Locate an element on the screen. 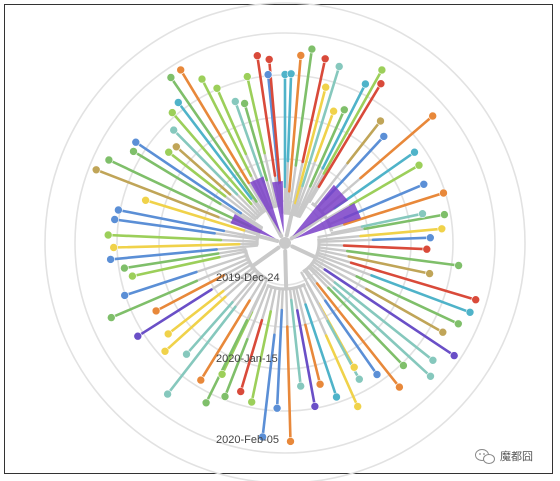 The width and height of the screenshot is (560, 481). root-node is located at coordinates (285, 243).